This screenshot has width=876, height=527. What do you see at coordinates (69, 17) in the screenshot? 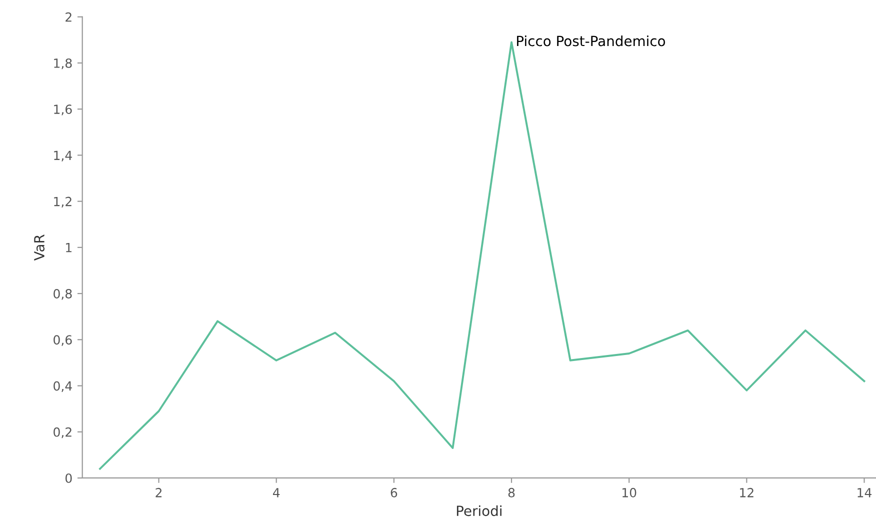
I see `y-tick-label: 2` at bounding box center [69, 17].